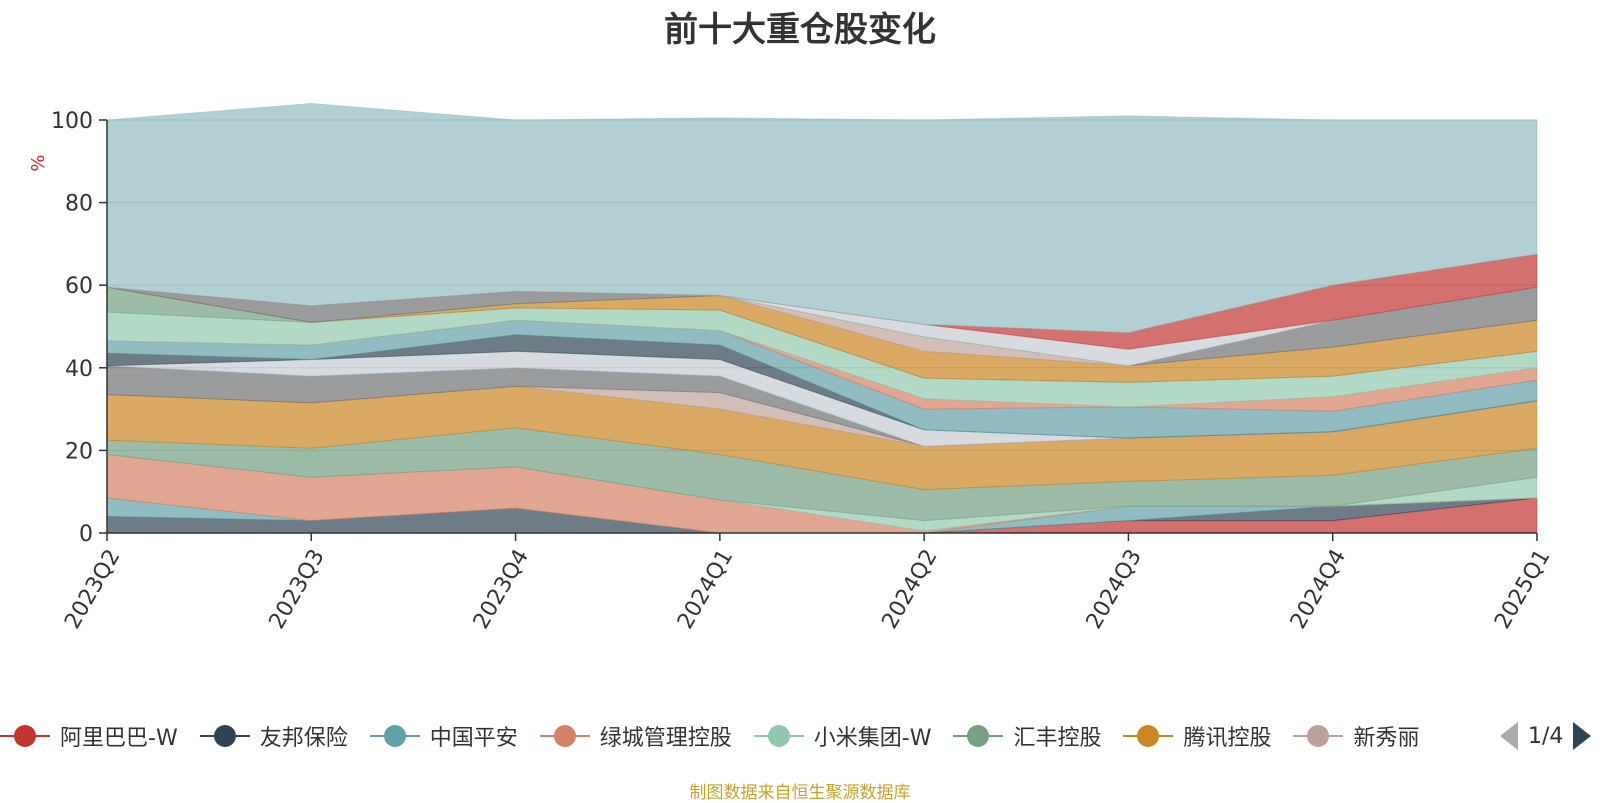 This screenshot has height=803, width=1600. What do you see at coordinates (303, 738) in the screenshot?
I see `legend-label: 友邦保险` at bounding box center [303, 738].